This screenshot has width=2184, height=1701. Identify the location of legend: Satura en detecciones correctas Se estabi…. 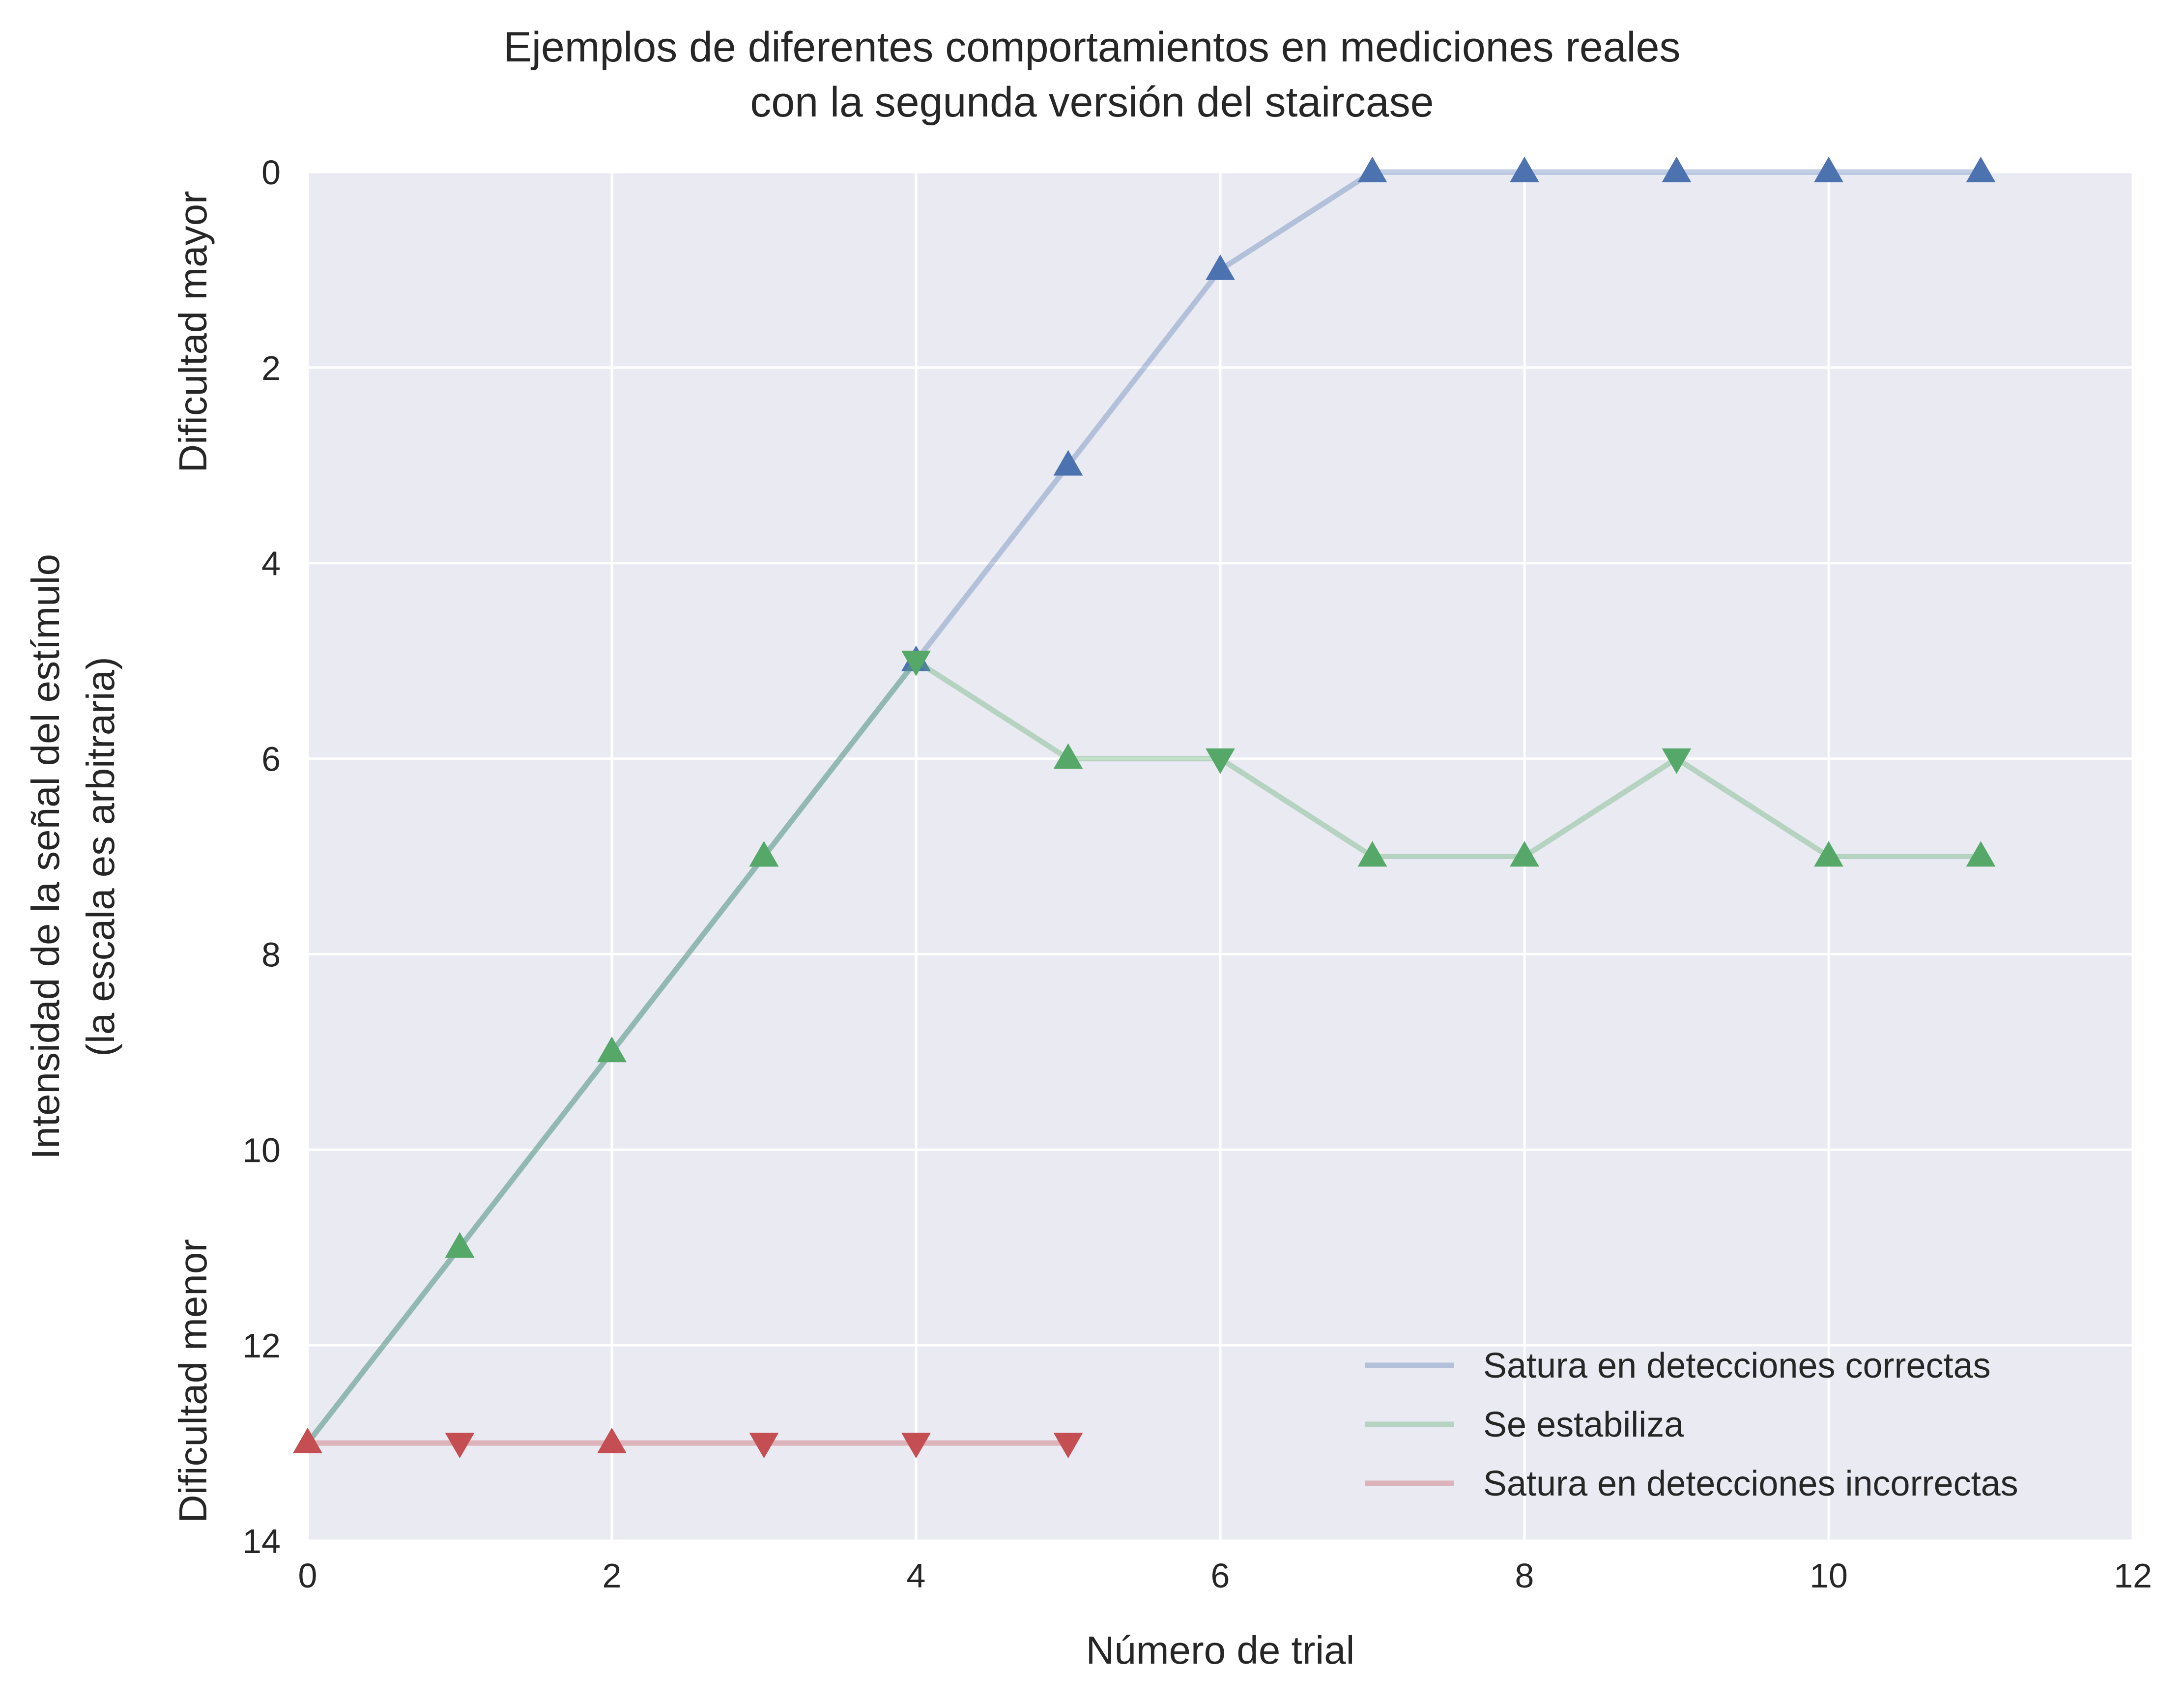
(1691, 1424).